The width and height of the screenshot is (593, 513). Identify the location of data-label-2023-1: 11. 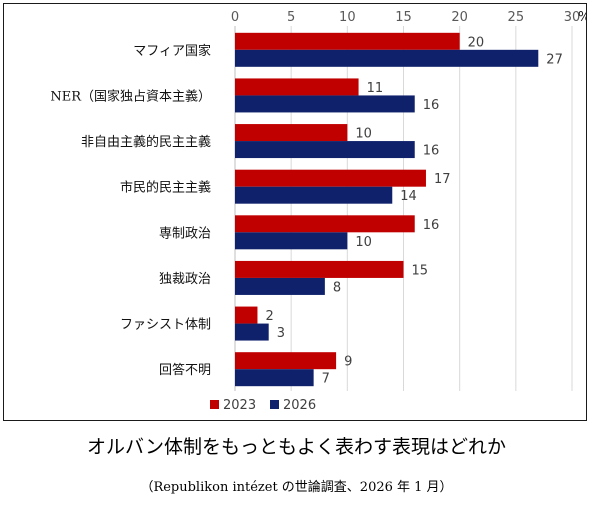
(375, 88).